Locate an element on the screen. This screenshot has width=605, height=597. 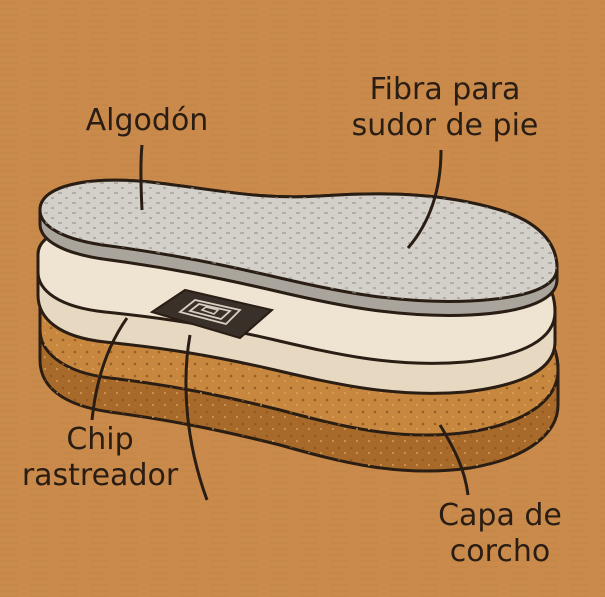
chip-circuit-inner is located at coordinates (210, 310).